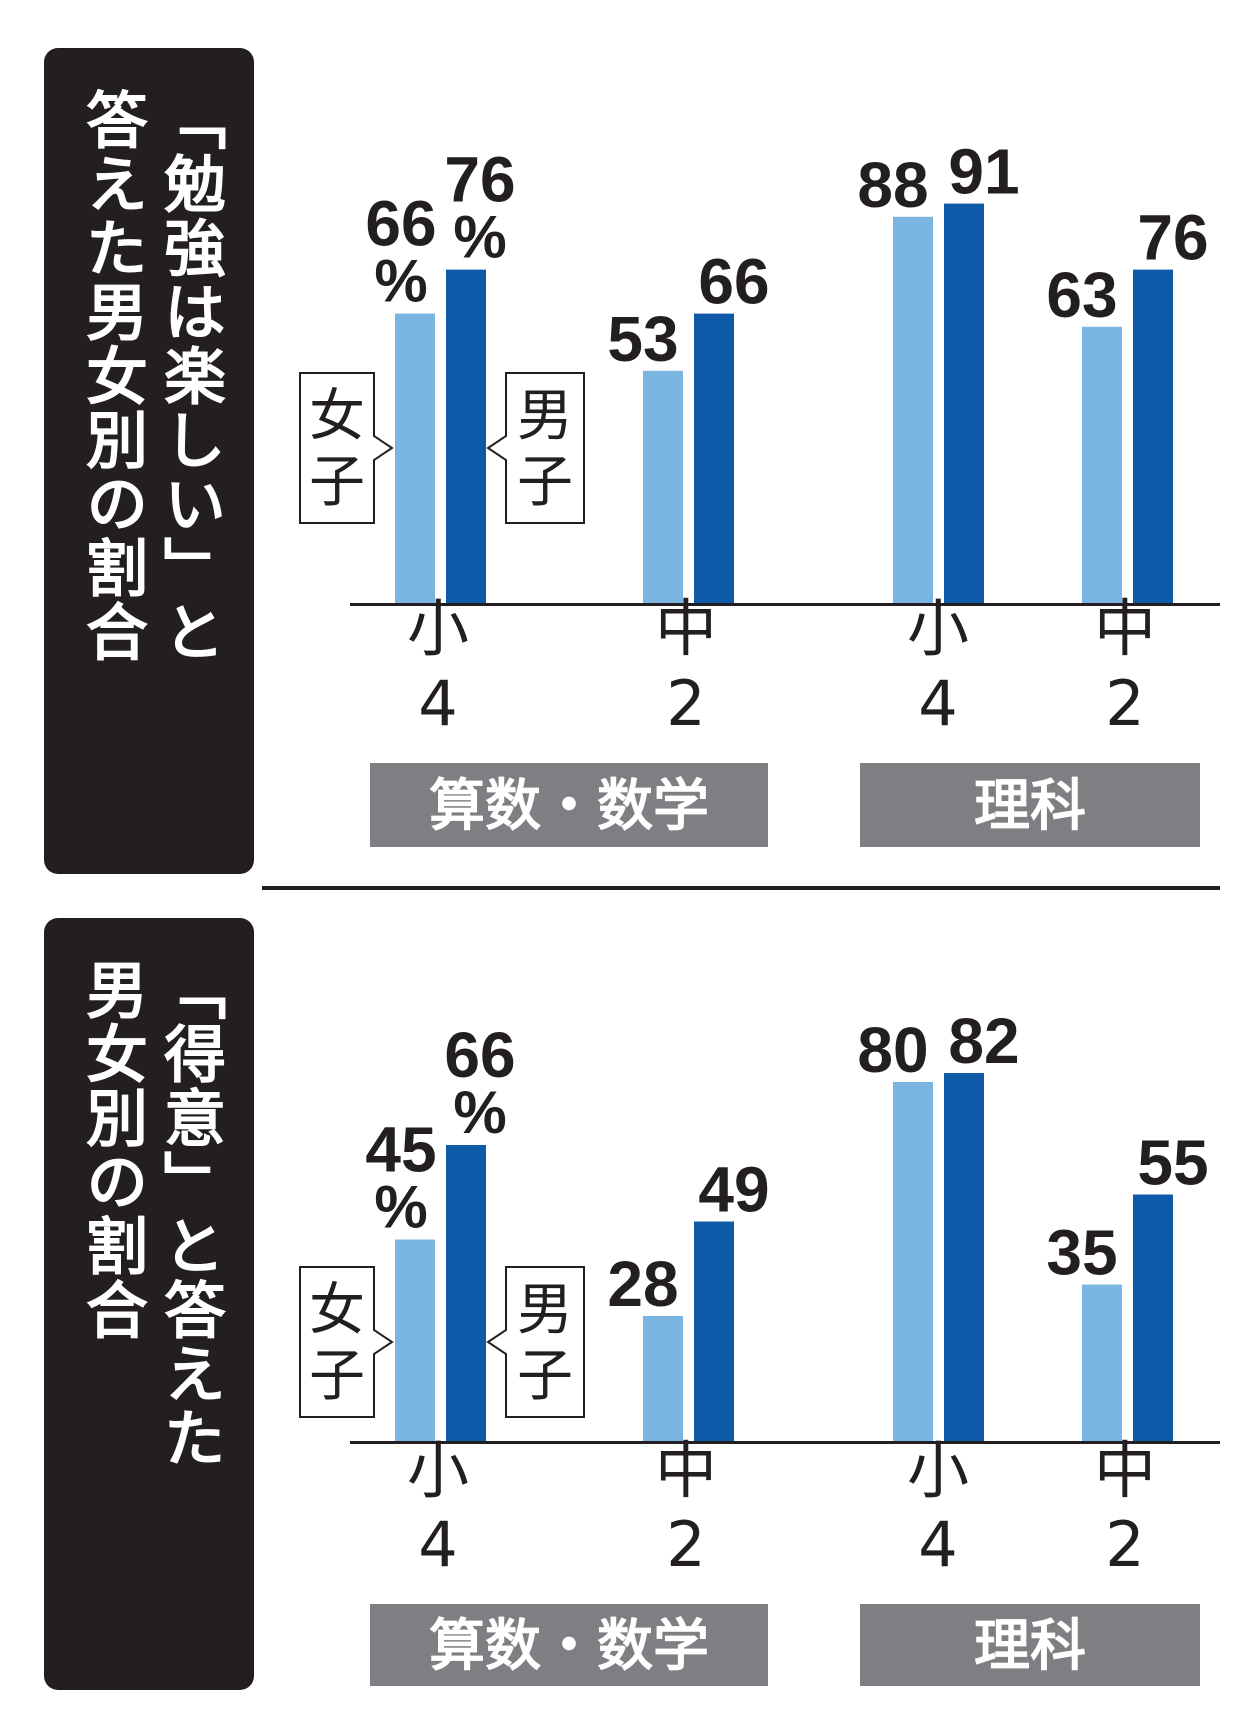 This screenshot has height=1728, width=1250. I want to click on data-label: 35, so click(1081, 1253).